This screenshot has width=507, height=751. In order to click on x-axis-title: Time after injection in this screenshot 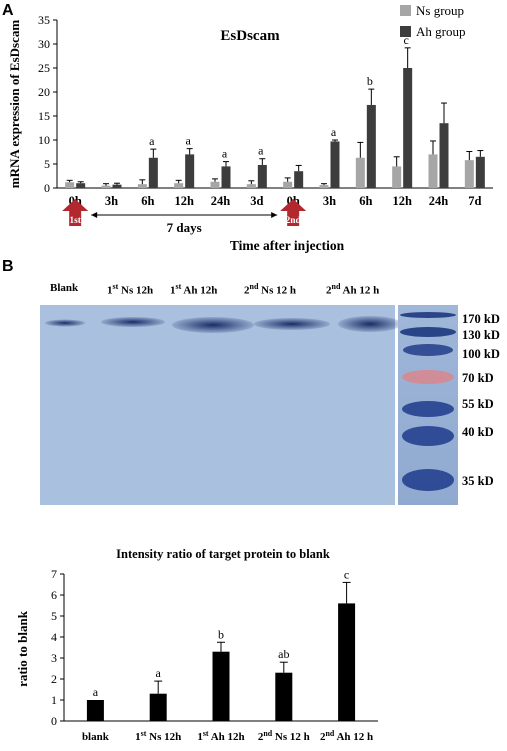, I will do `click(287, 245)`.